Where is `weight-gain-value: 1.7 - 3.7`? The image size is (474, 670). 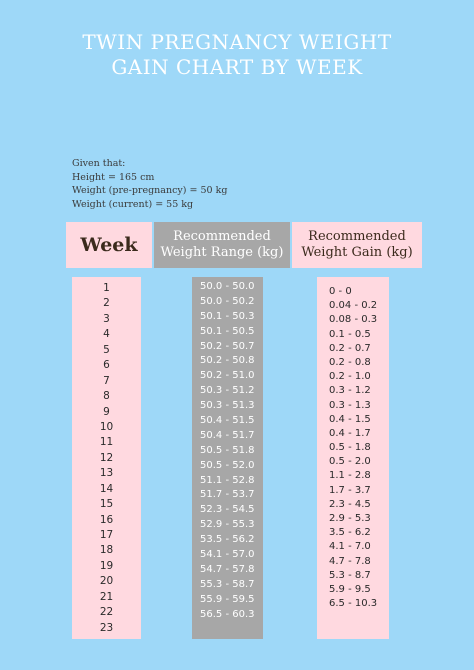
weight-gain-value: 1.7 - 3.7 is located at coordinates (350, 490).